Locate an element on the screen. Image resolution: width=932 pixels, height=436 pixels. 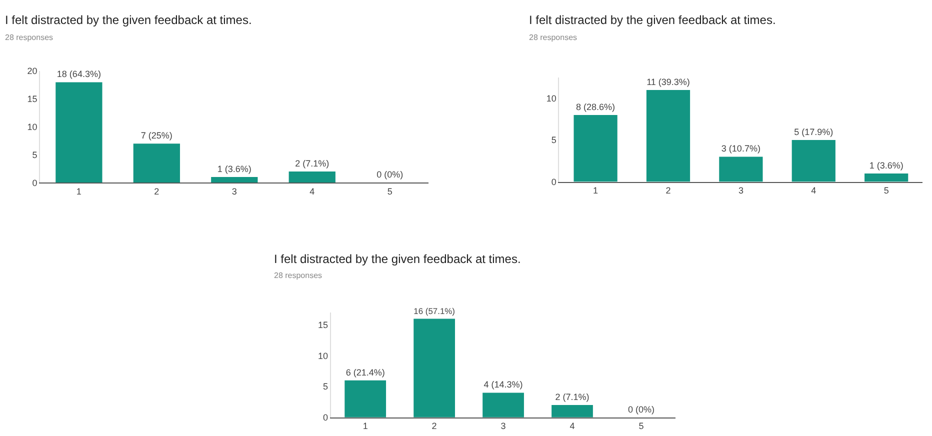
data-label: 4 (14.3%) is located at coordinates (503, 385).